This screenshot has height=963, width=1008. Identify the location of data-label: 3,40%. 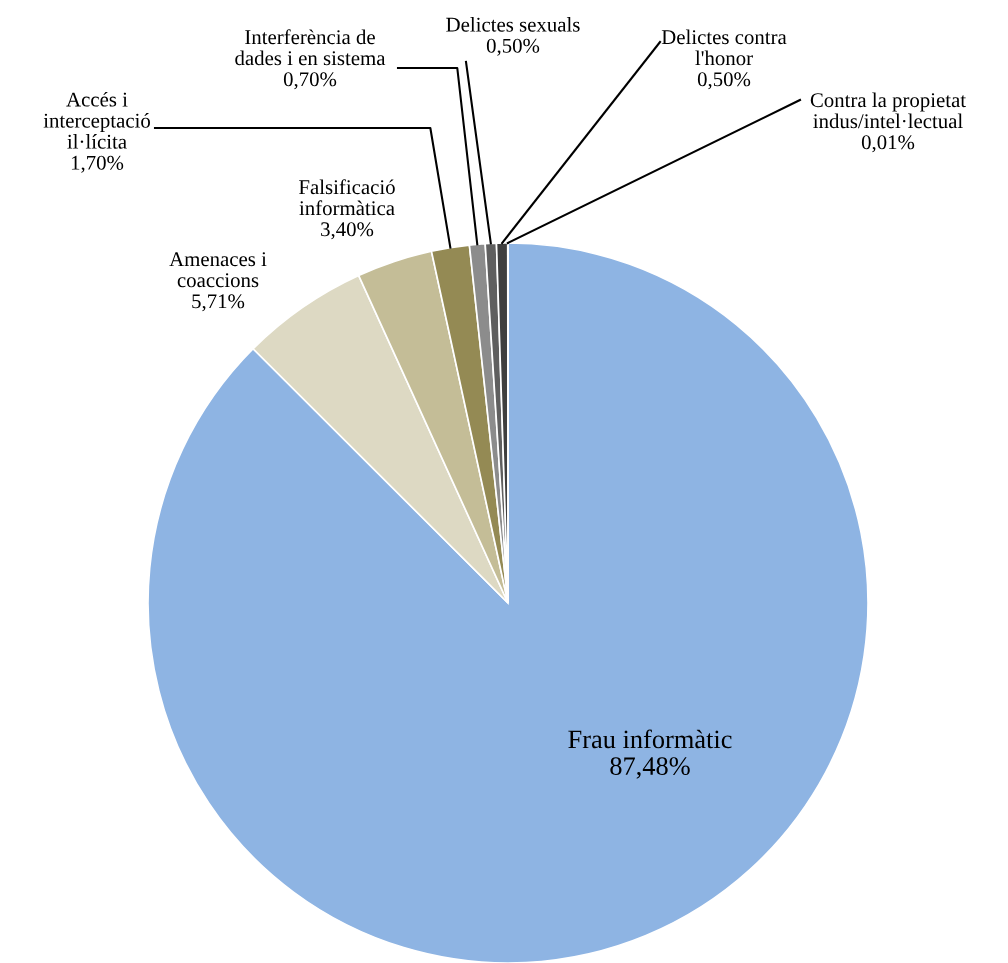
(347, 231).